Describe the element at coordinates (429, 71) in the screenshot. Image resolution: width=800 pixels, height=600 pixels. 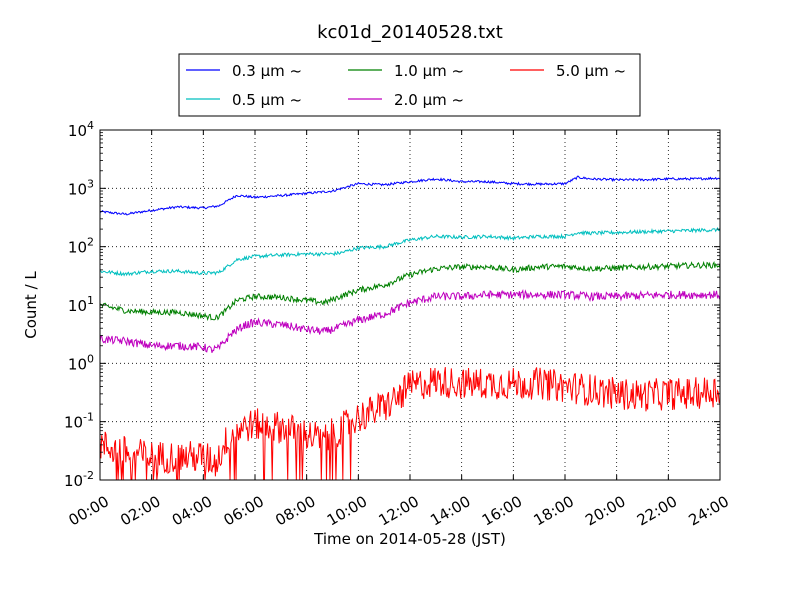
I see `legend-label-2: 1.0 μm ~` at that location.